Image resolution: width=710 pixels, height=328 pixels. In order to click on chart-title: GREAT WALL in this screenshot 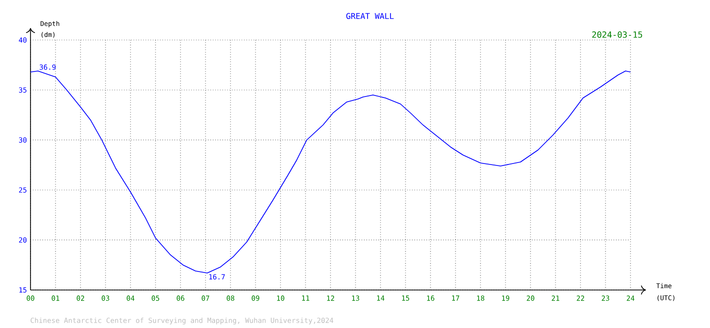, I will do `click(370, 16)`.